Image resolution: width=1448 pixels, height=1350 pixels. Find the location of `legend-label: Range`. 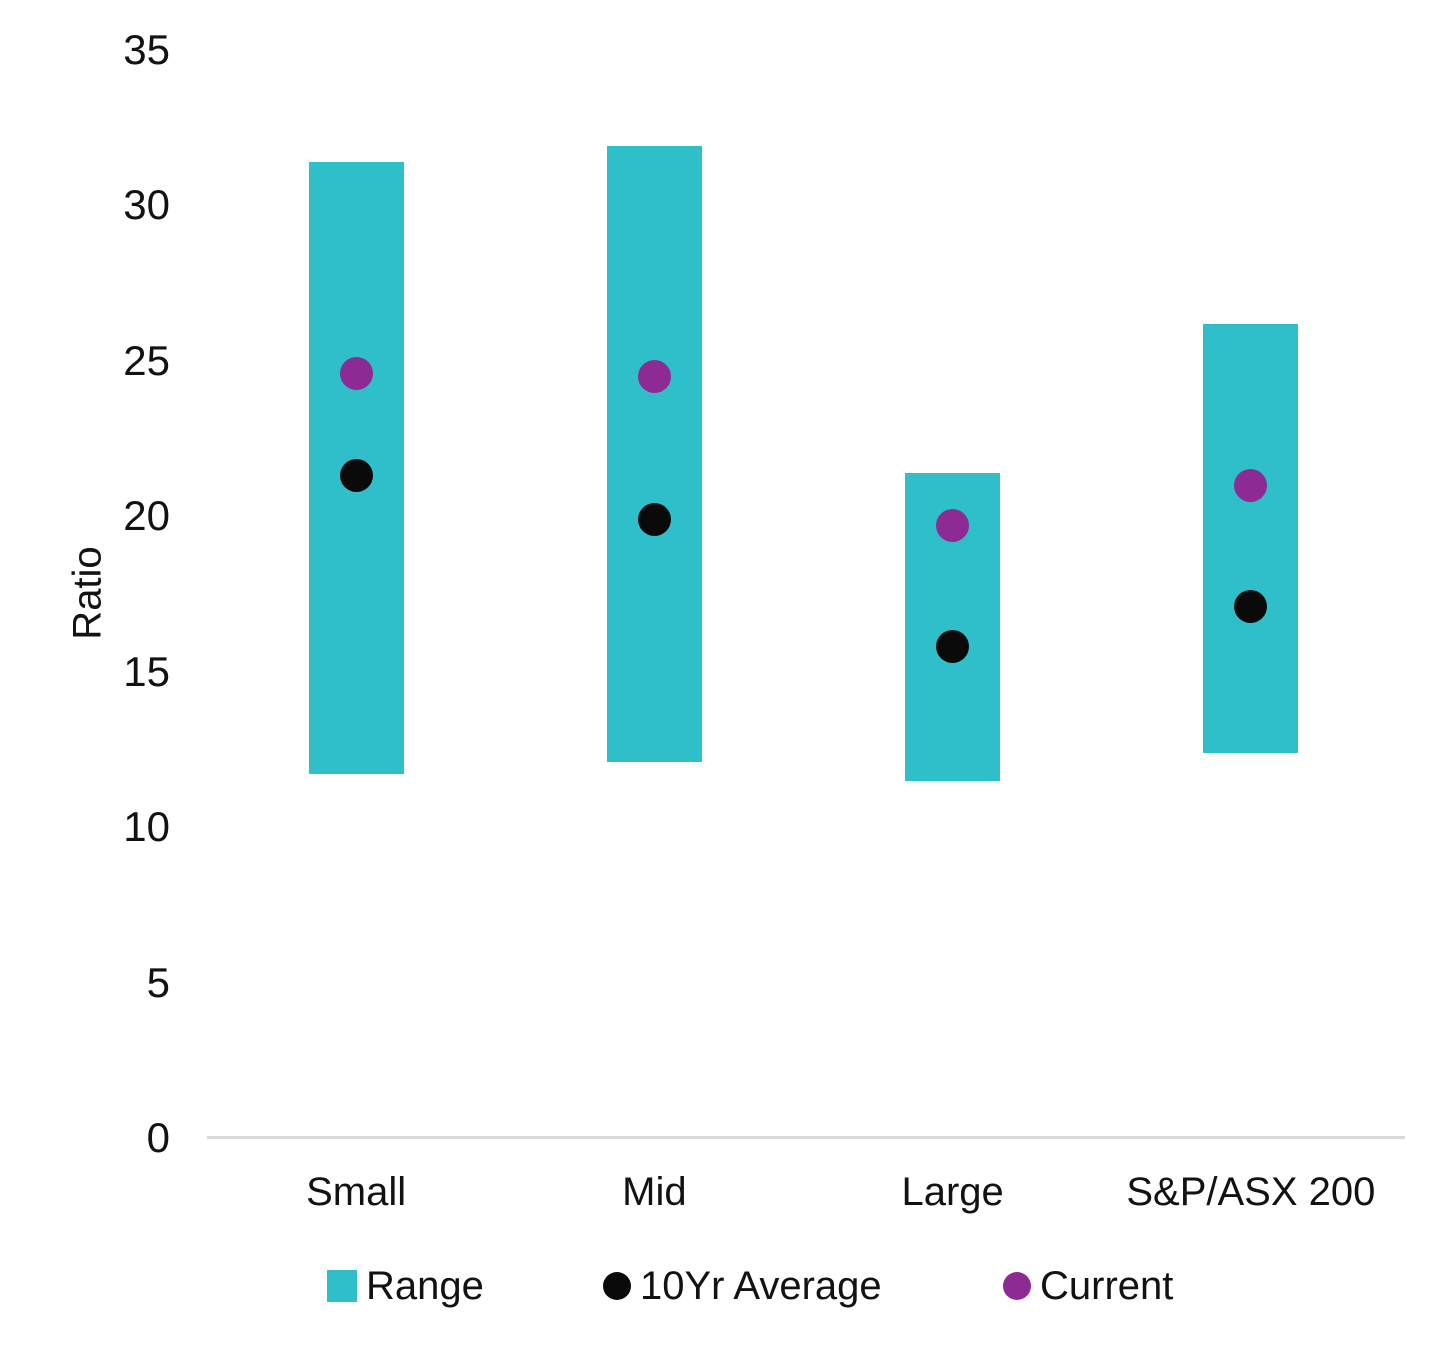

legend-label: Range is located at coordinates (425, 1285).